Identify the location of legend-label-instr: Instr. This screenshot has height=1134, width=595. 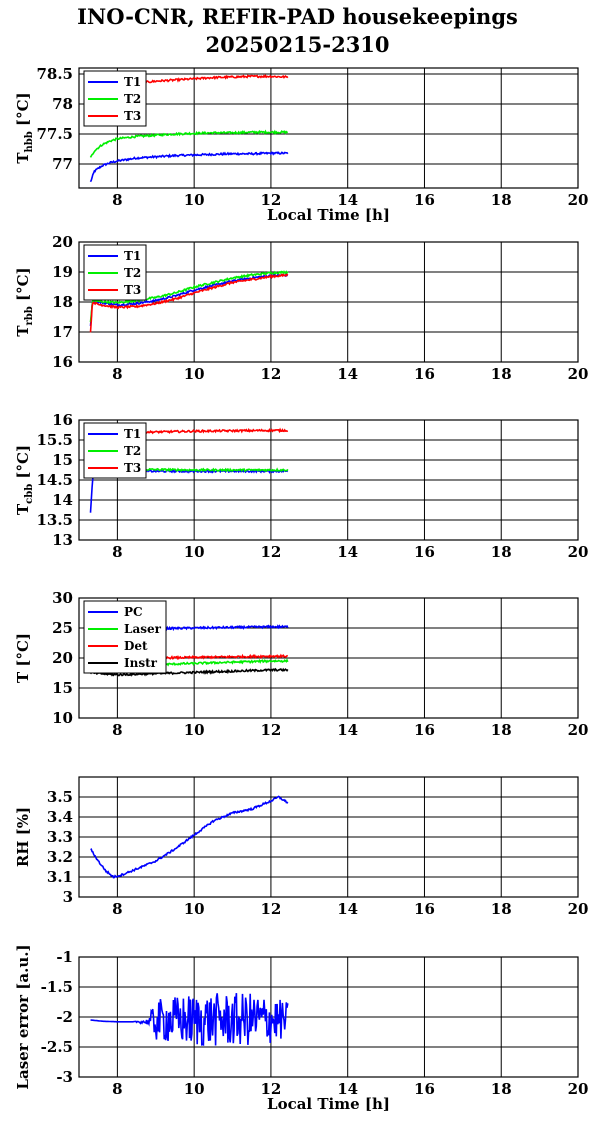
(141, 663).